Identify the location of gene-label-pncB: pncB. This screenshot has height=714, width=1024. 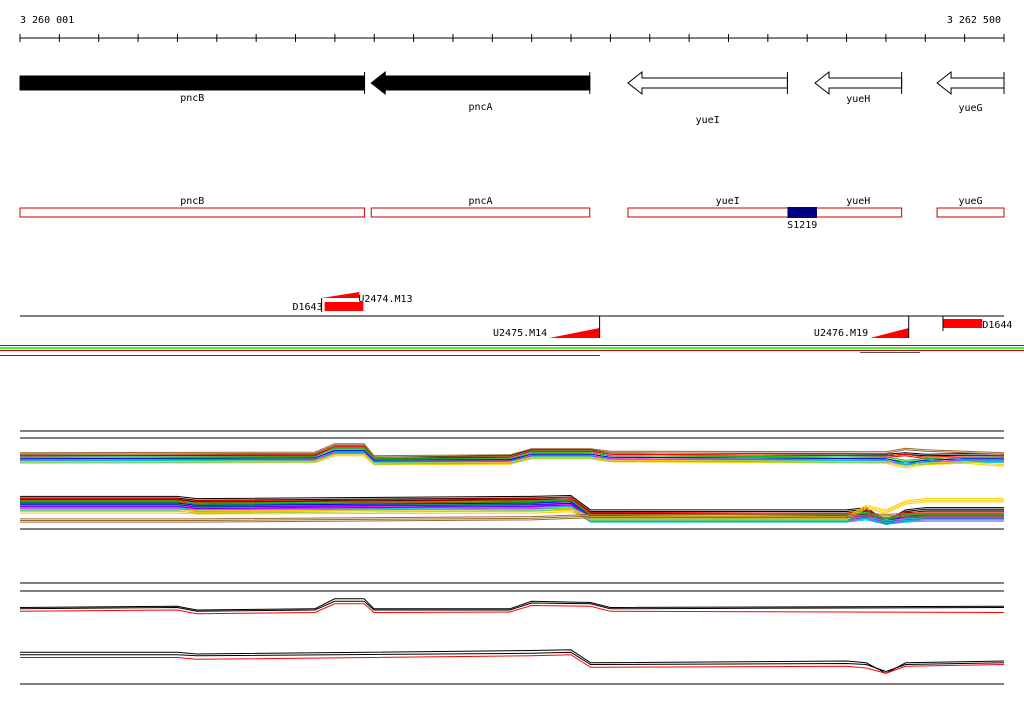
(192, 98).